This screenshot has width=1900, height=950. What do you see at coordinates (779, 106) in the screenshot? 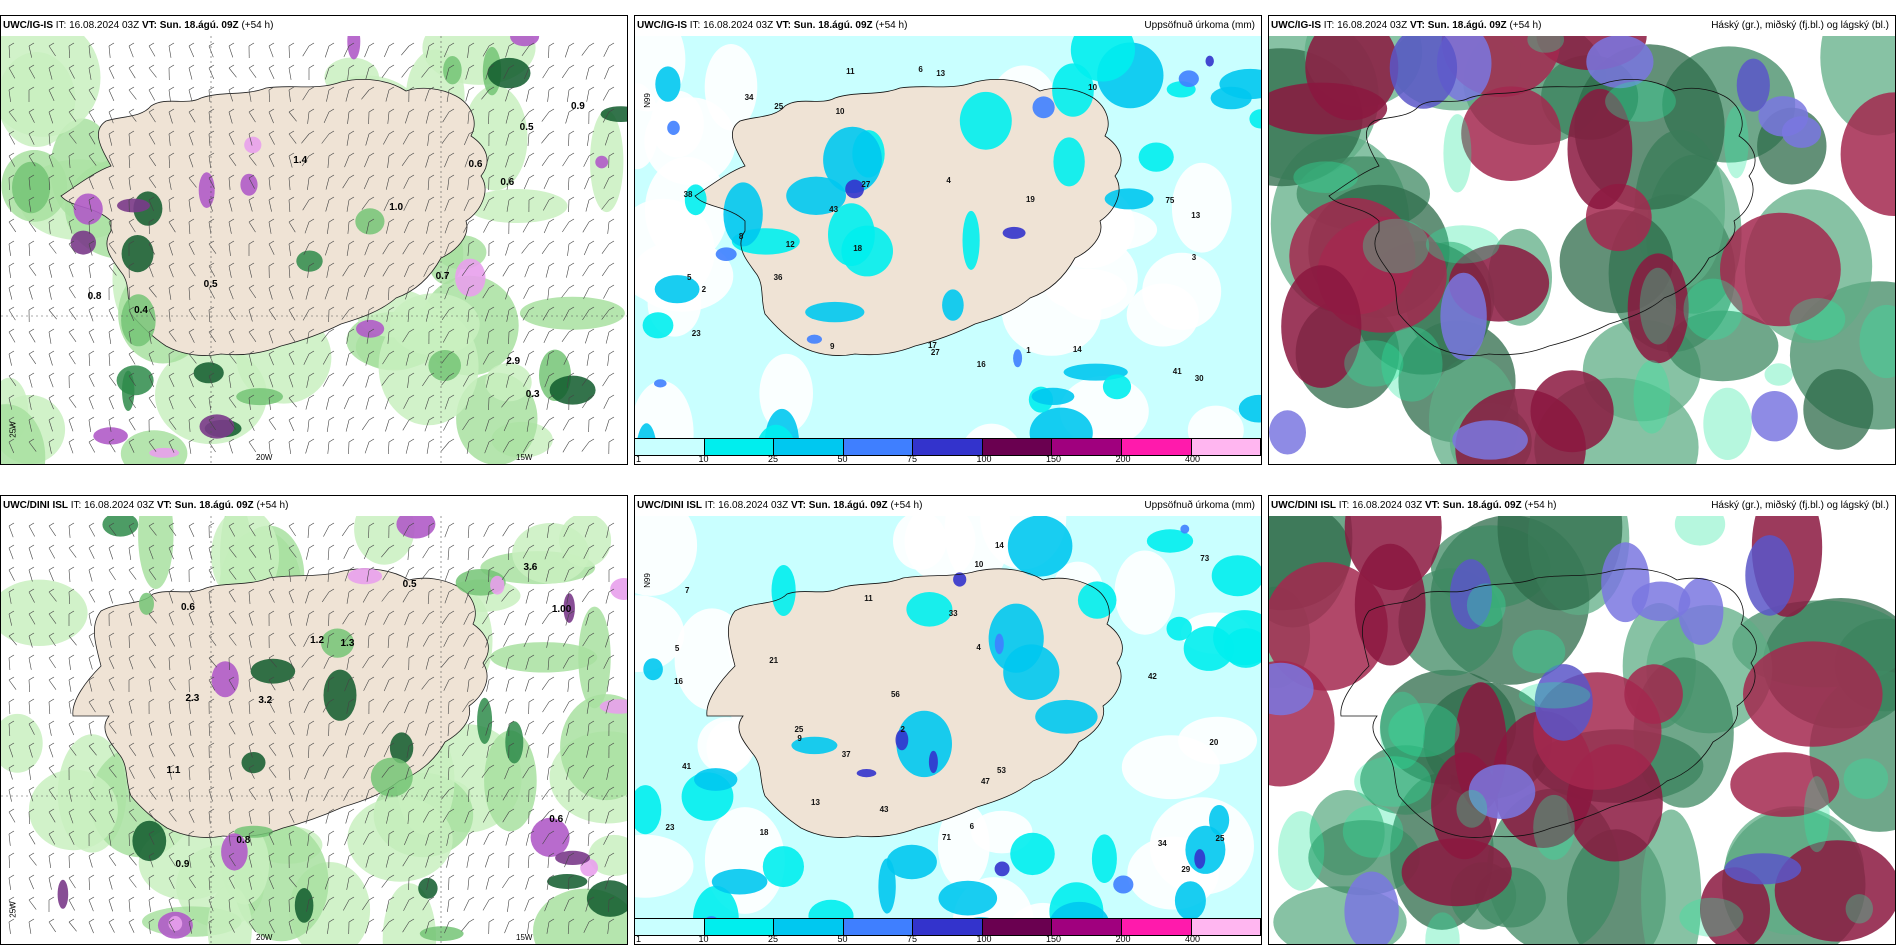
I see `value-label: 25` at bounding box center [779, 106].